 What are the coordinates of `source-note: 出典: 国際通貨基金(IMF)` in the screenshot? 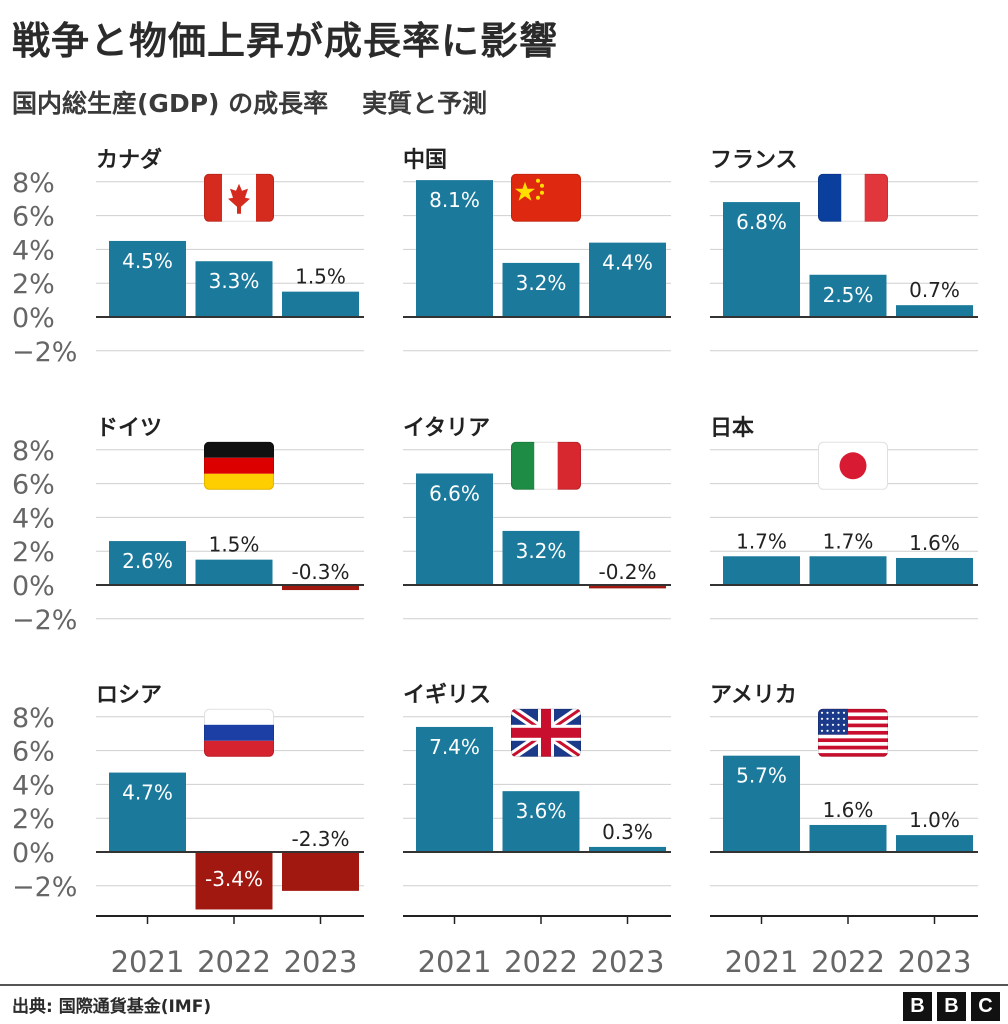 It's located at (112, 1007).